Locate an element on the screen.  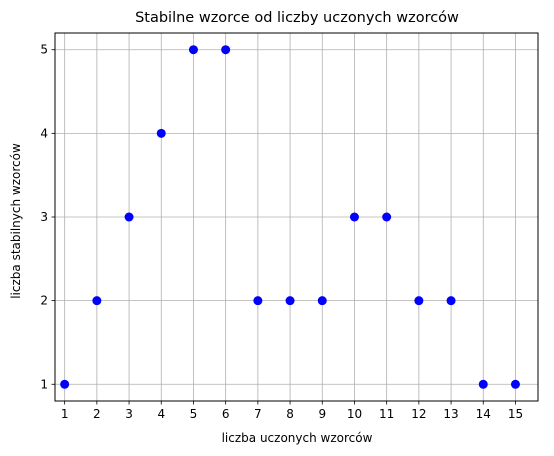
x-tick-label: 15 is located at coordinates (515, 414).